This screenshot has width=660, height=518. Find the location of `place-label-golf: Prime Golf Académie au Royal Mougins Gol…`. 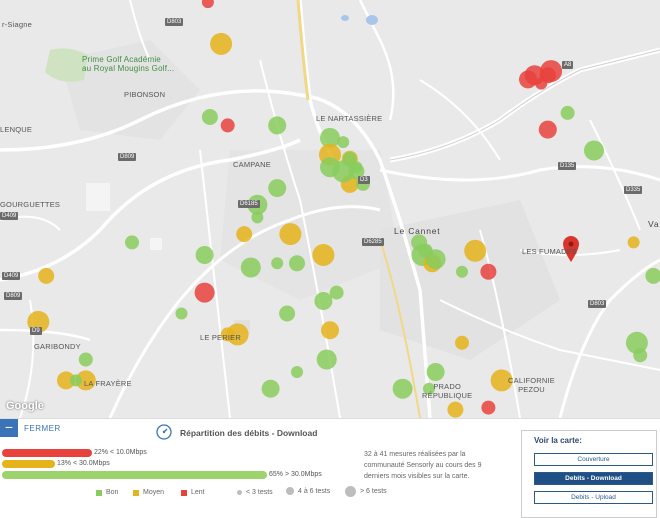

place-label-golf: Prime Golf Académie au Royal Mougins Gol… is located at coordinates (128, 64).